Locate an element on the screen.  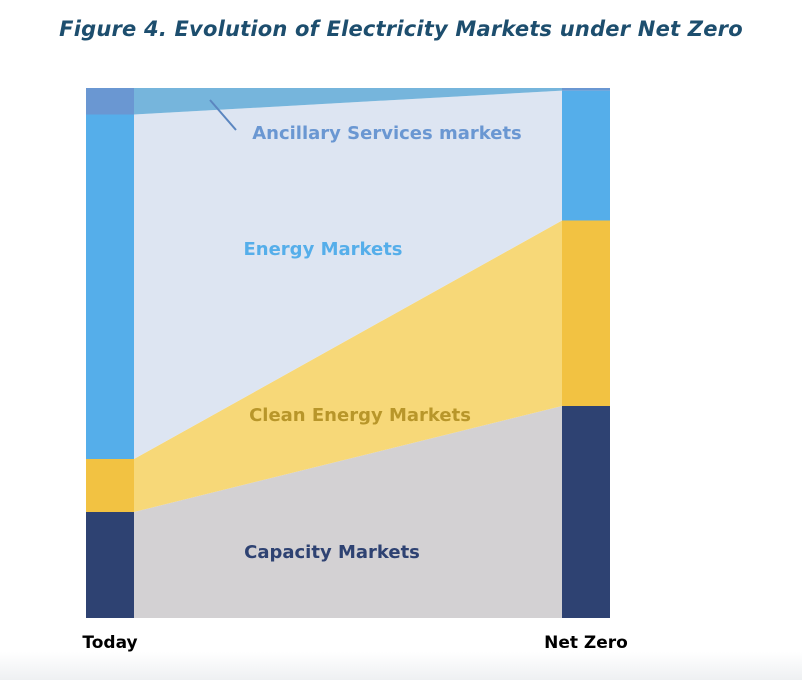
label-ancillary-services-markets: Ancillary Services markets is located at coordinates (387, 133).